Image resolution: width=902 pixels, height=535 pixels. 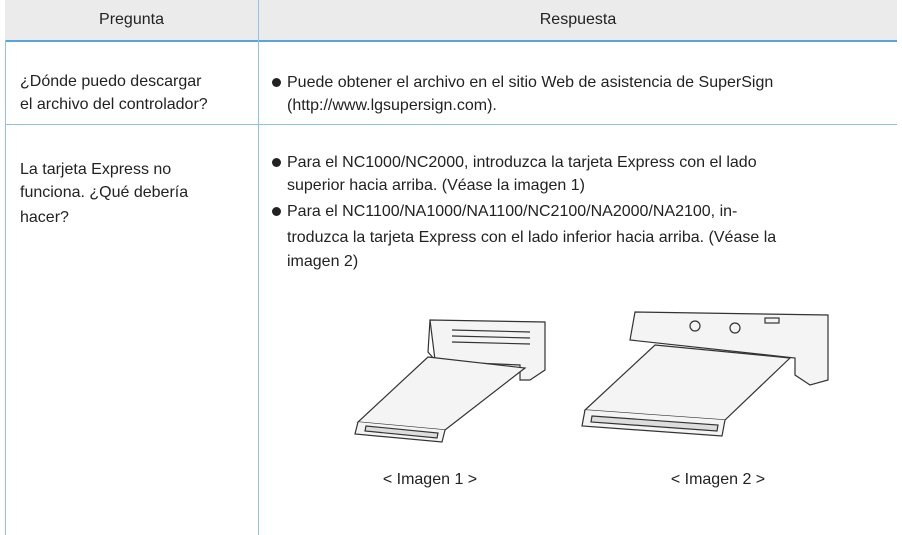 What do you see at coordinates (718, 479) in the screenshot?
I see `figure-caption: < Imagen 2 >` at bounding box center [718, 479].